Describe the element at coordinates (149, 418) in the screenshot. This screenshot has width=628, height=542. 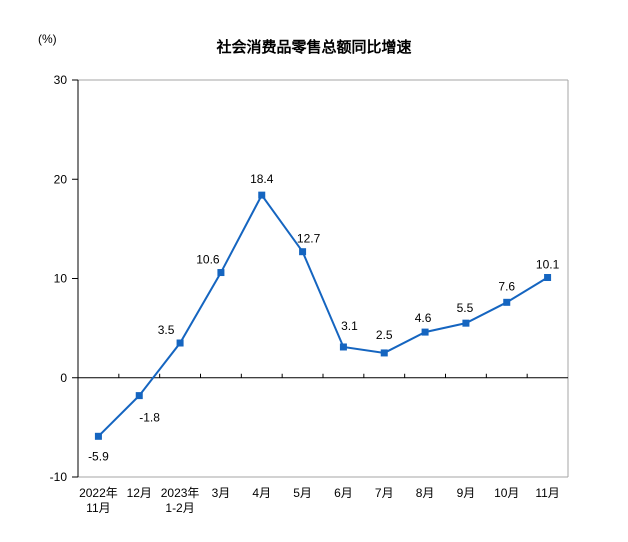
I see `data-point-label: -1.8` at that location.